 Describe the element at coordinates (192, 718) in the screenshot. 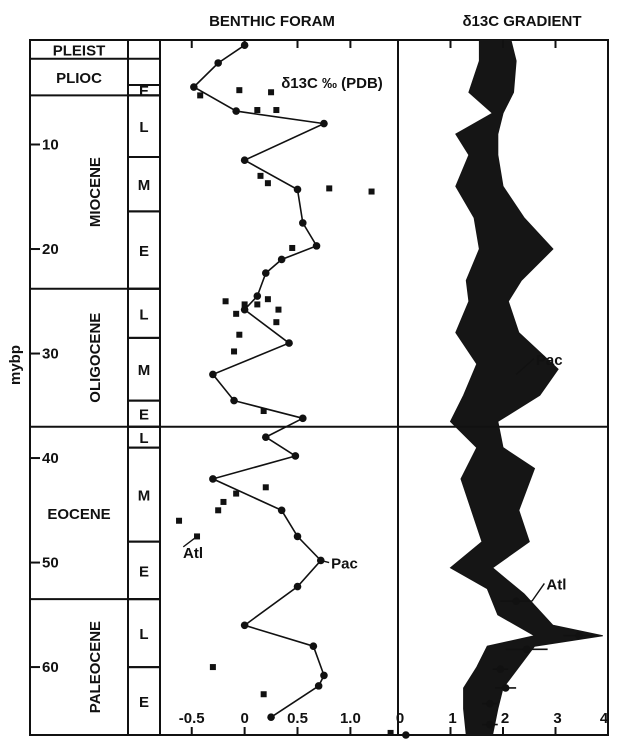

I see `x-tick-label: -0.5` at that location.